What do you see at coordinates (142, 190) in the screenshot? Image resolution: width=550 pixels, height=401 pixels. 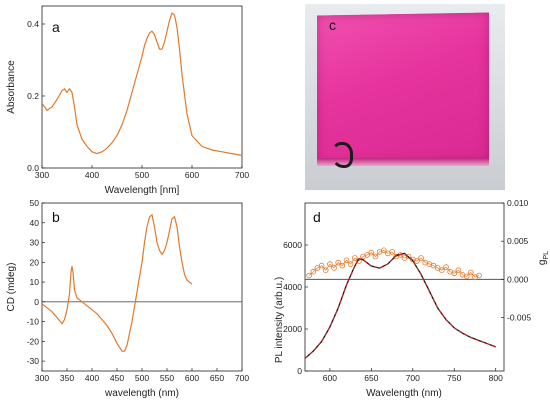 I see `panel-a-x-axis-label: Wavelength [nm]` at bounding box center [142, 190].